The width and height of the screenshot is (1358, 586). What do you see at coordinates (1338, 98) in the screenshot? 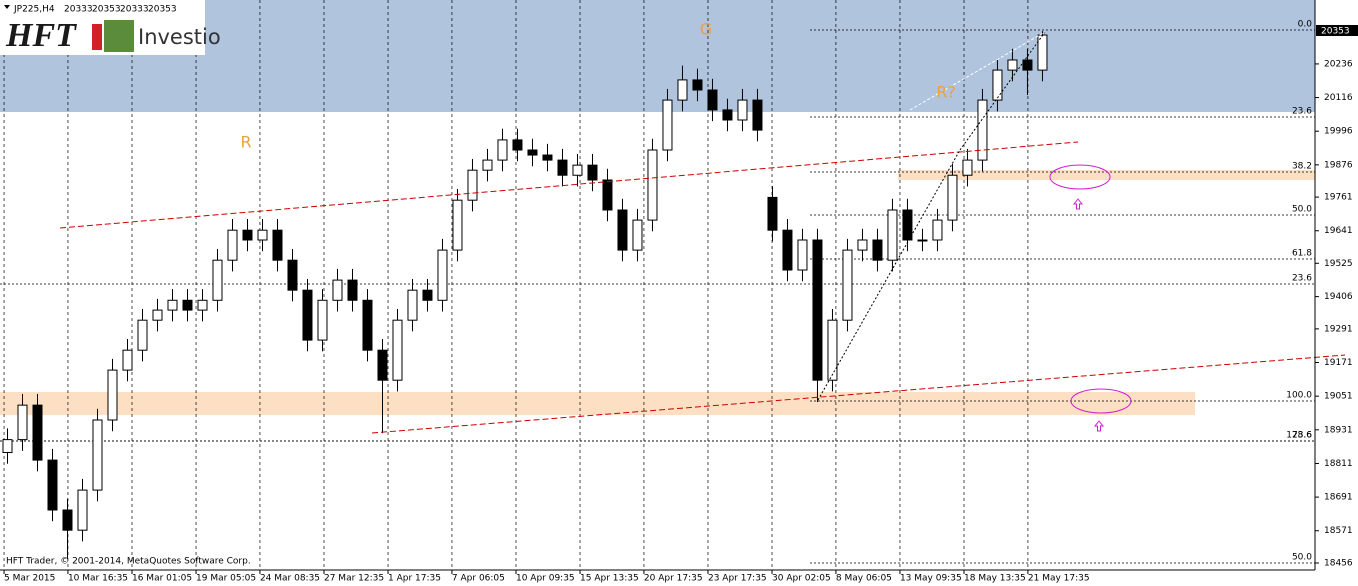
I see `y-tick-label: 20116` at bounding box center [1338, 98].